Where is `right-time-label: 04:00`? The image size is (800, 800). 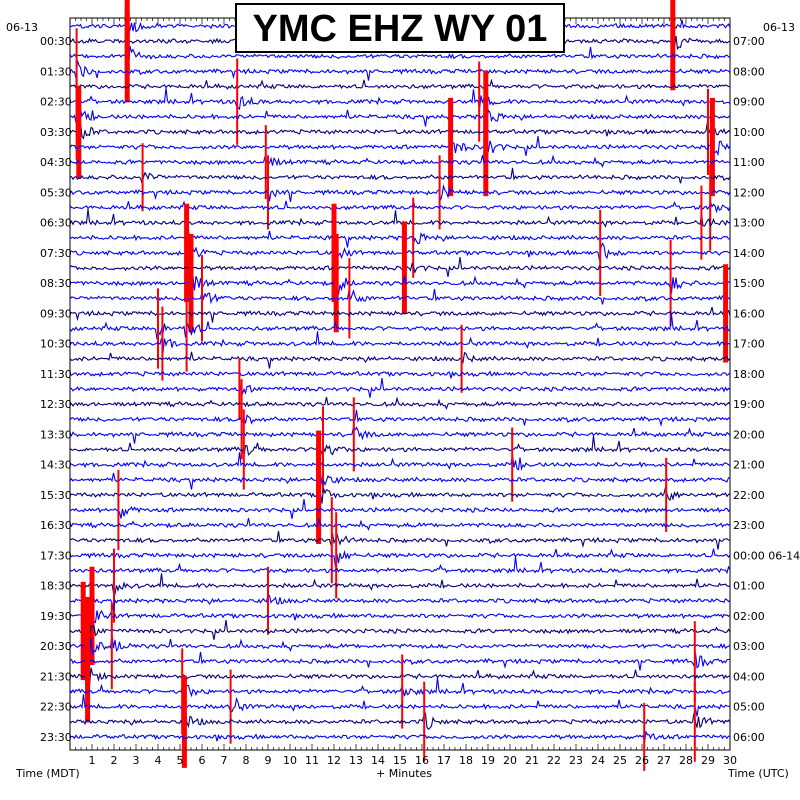
right-time-label: 04:00 is located at coordinates (749, 676).